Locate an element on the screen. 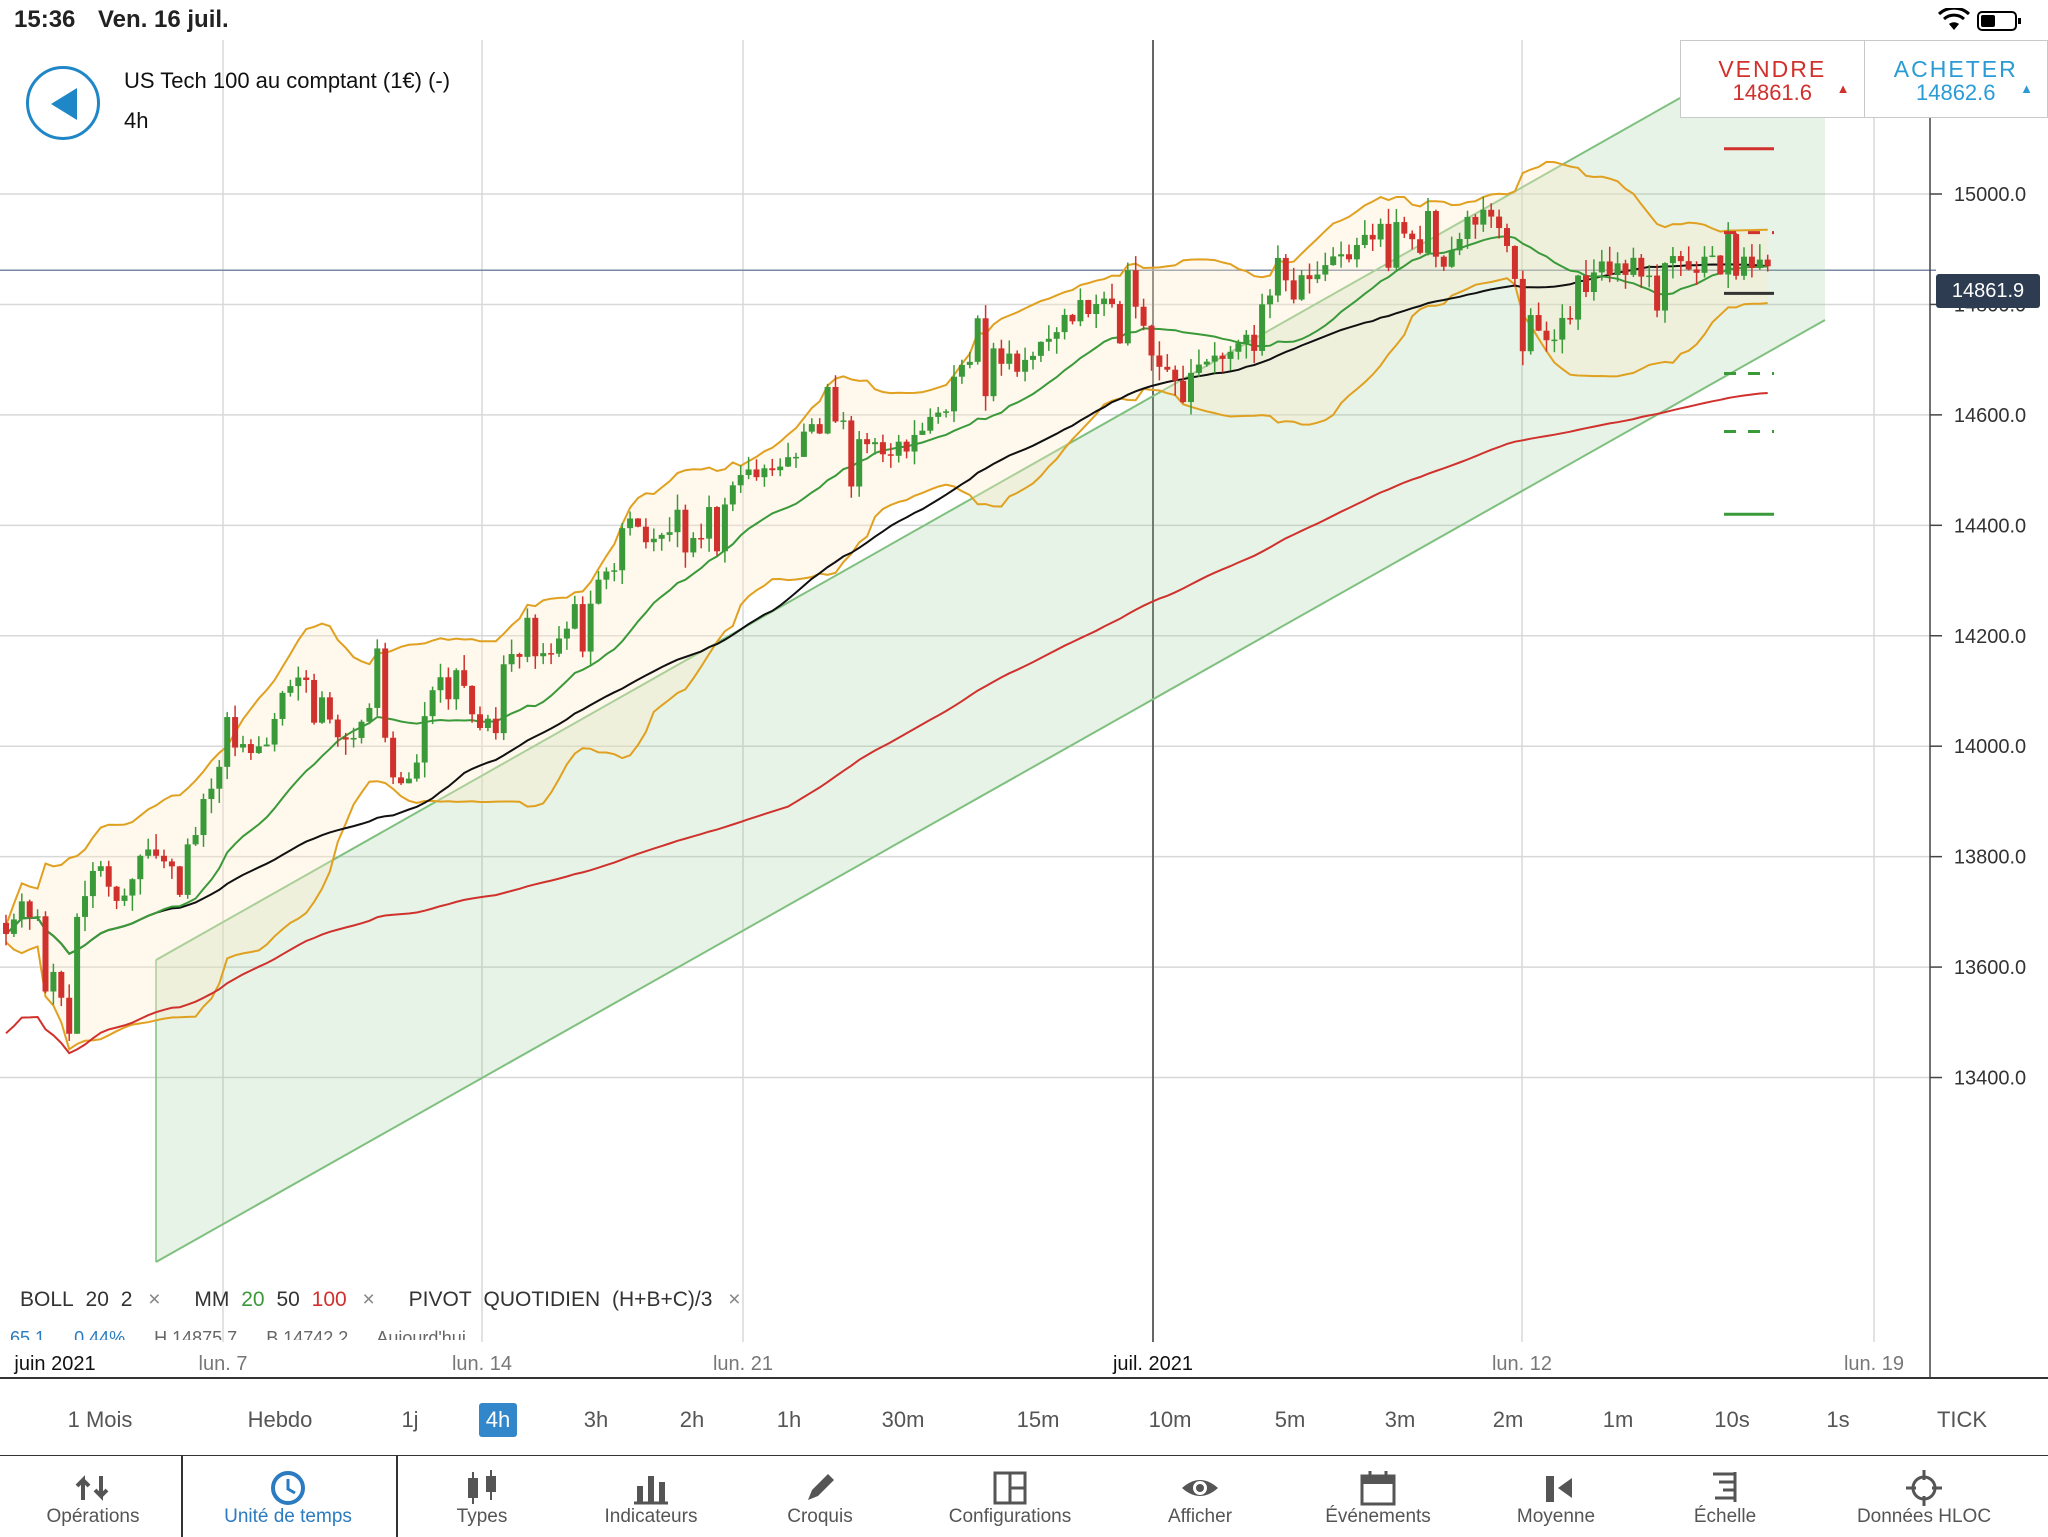  toolbar-arrows-button: Opérations is located at coordinates (93, 1496).